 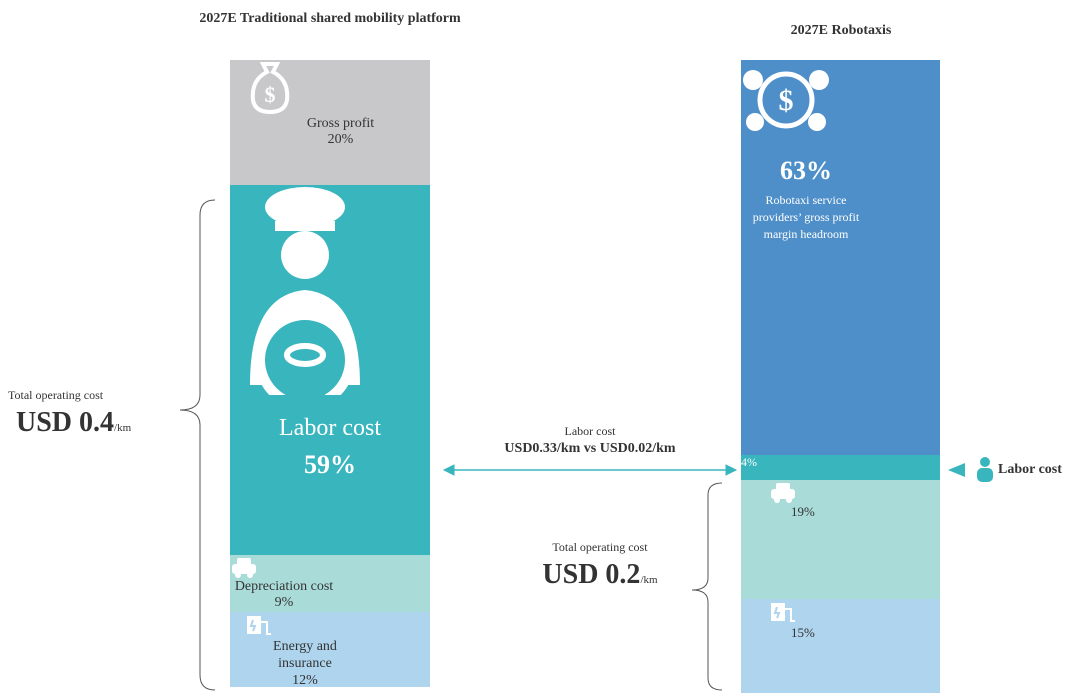 I want to click on left-total: Total operating cost USD 0.4/km, so click(x=98, y=413).